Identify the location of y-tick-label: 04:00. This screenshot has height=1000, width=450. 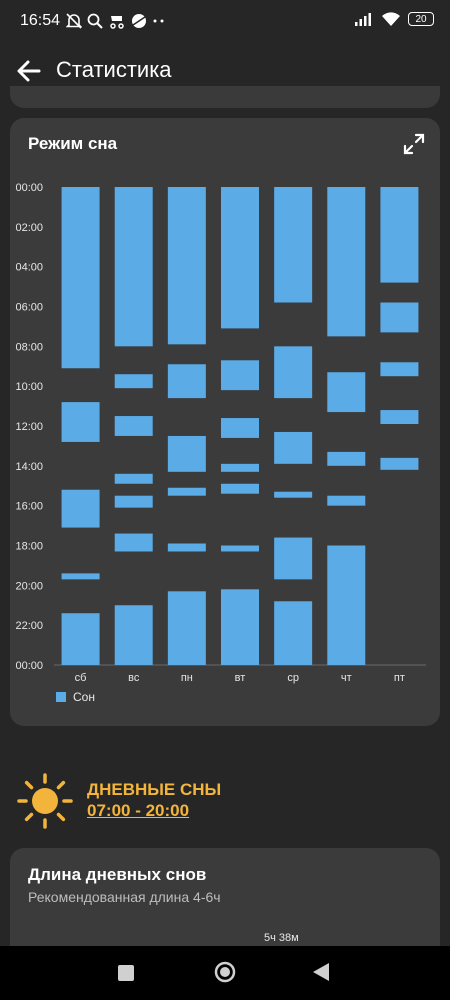
(29, 268).